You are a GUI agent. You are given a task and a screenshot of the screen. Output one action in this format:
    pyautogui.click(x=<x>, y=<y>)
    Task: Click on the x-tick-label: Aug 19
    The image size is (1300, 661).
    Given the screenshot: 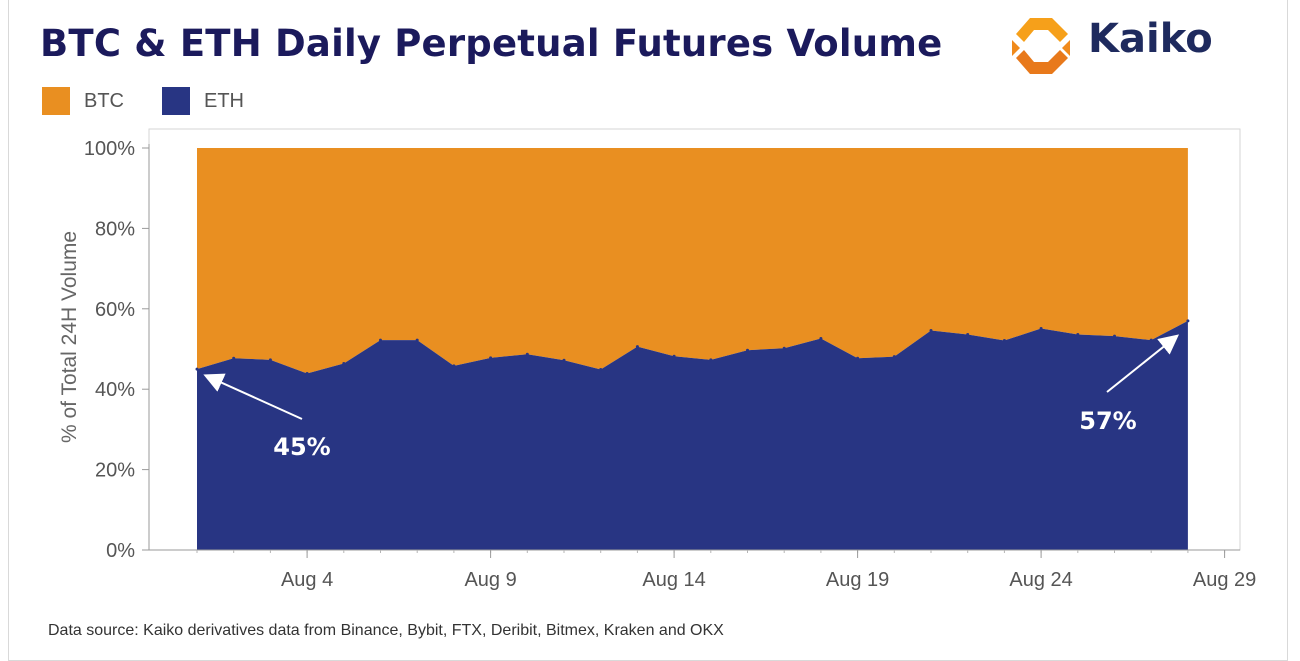 What is the action you would take?
    pyautogui.click(x=857, y=580)
    